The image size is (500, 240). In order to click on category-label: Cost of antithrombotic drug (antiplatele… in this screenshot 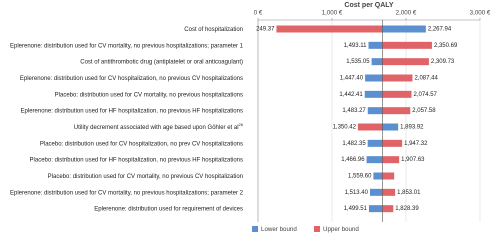, I will do `click(161, 62)`.